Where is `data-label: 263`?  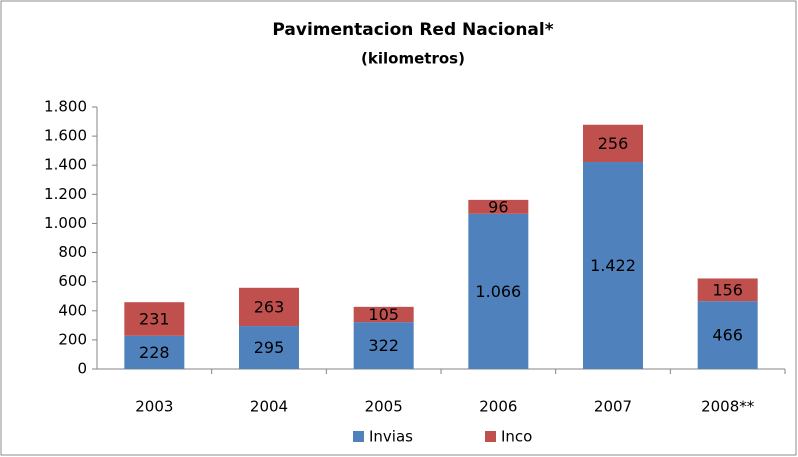 data-label: 263 is located at coordinates (269, 306).